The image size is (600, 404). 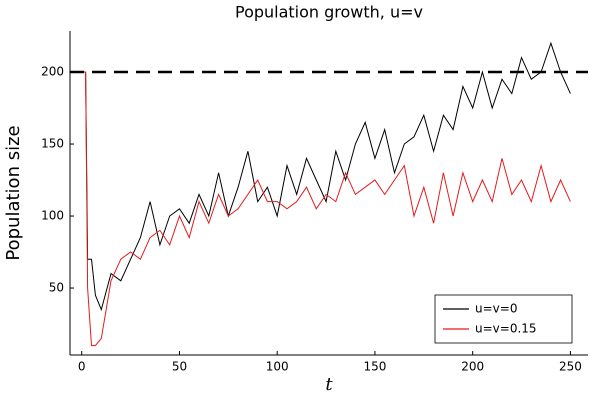 What do you see at coordinates (506, 329) in the screenshot?
I see `legend-label: u=v=0.15` at bounding box center [506, 329].